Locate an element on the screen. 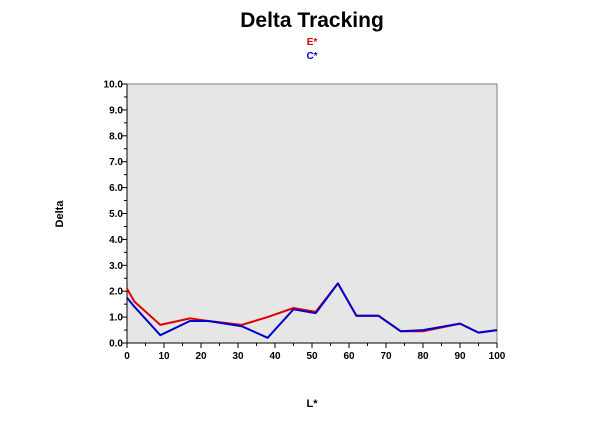  x-tick-label: 100 is located at coordinates (497, 356).